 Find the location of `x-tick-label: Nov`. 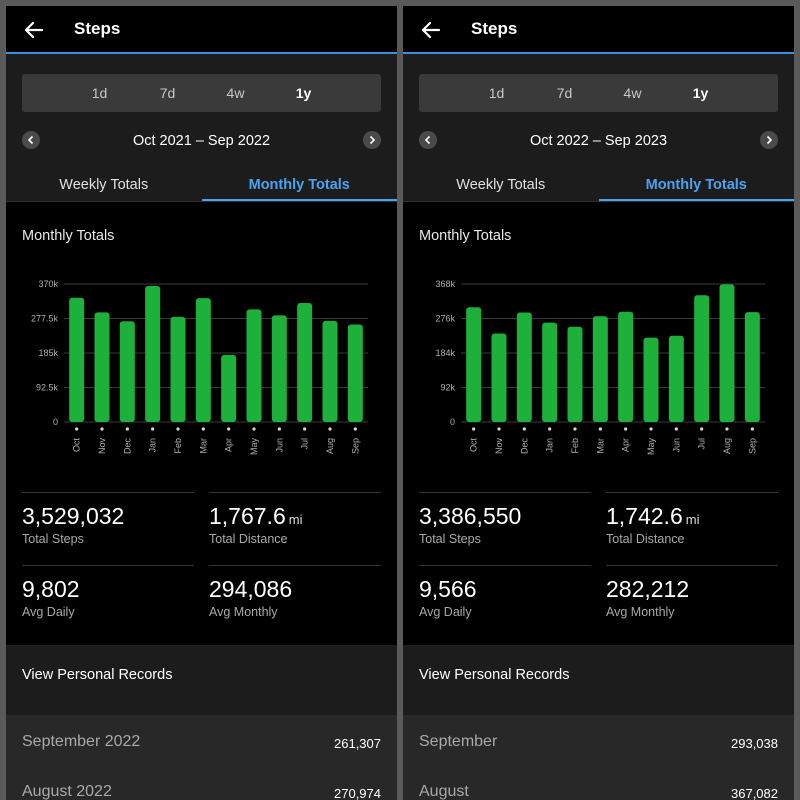

x-tick-label: Nov is located at coordinates (499, 446).